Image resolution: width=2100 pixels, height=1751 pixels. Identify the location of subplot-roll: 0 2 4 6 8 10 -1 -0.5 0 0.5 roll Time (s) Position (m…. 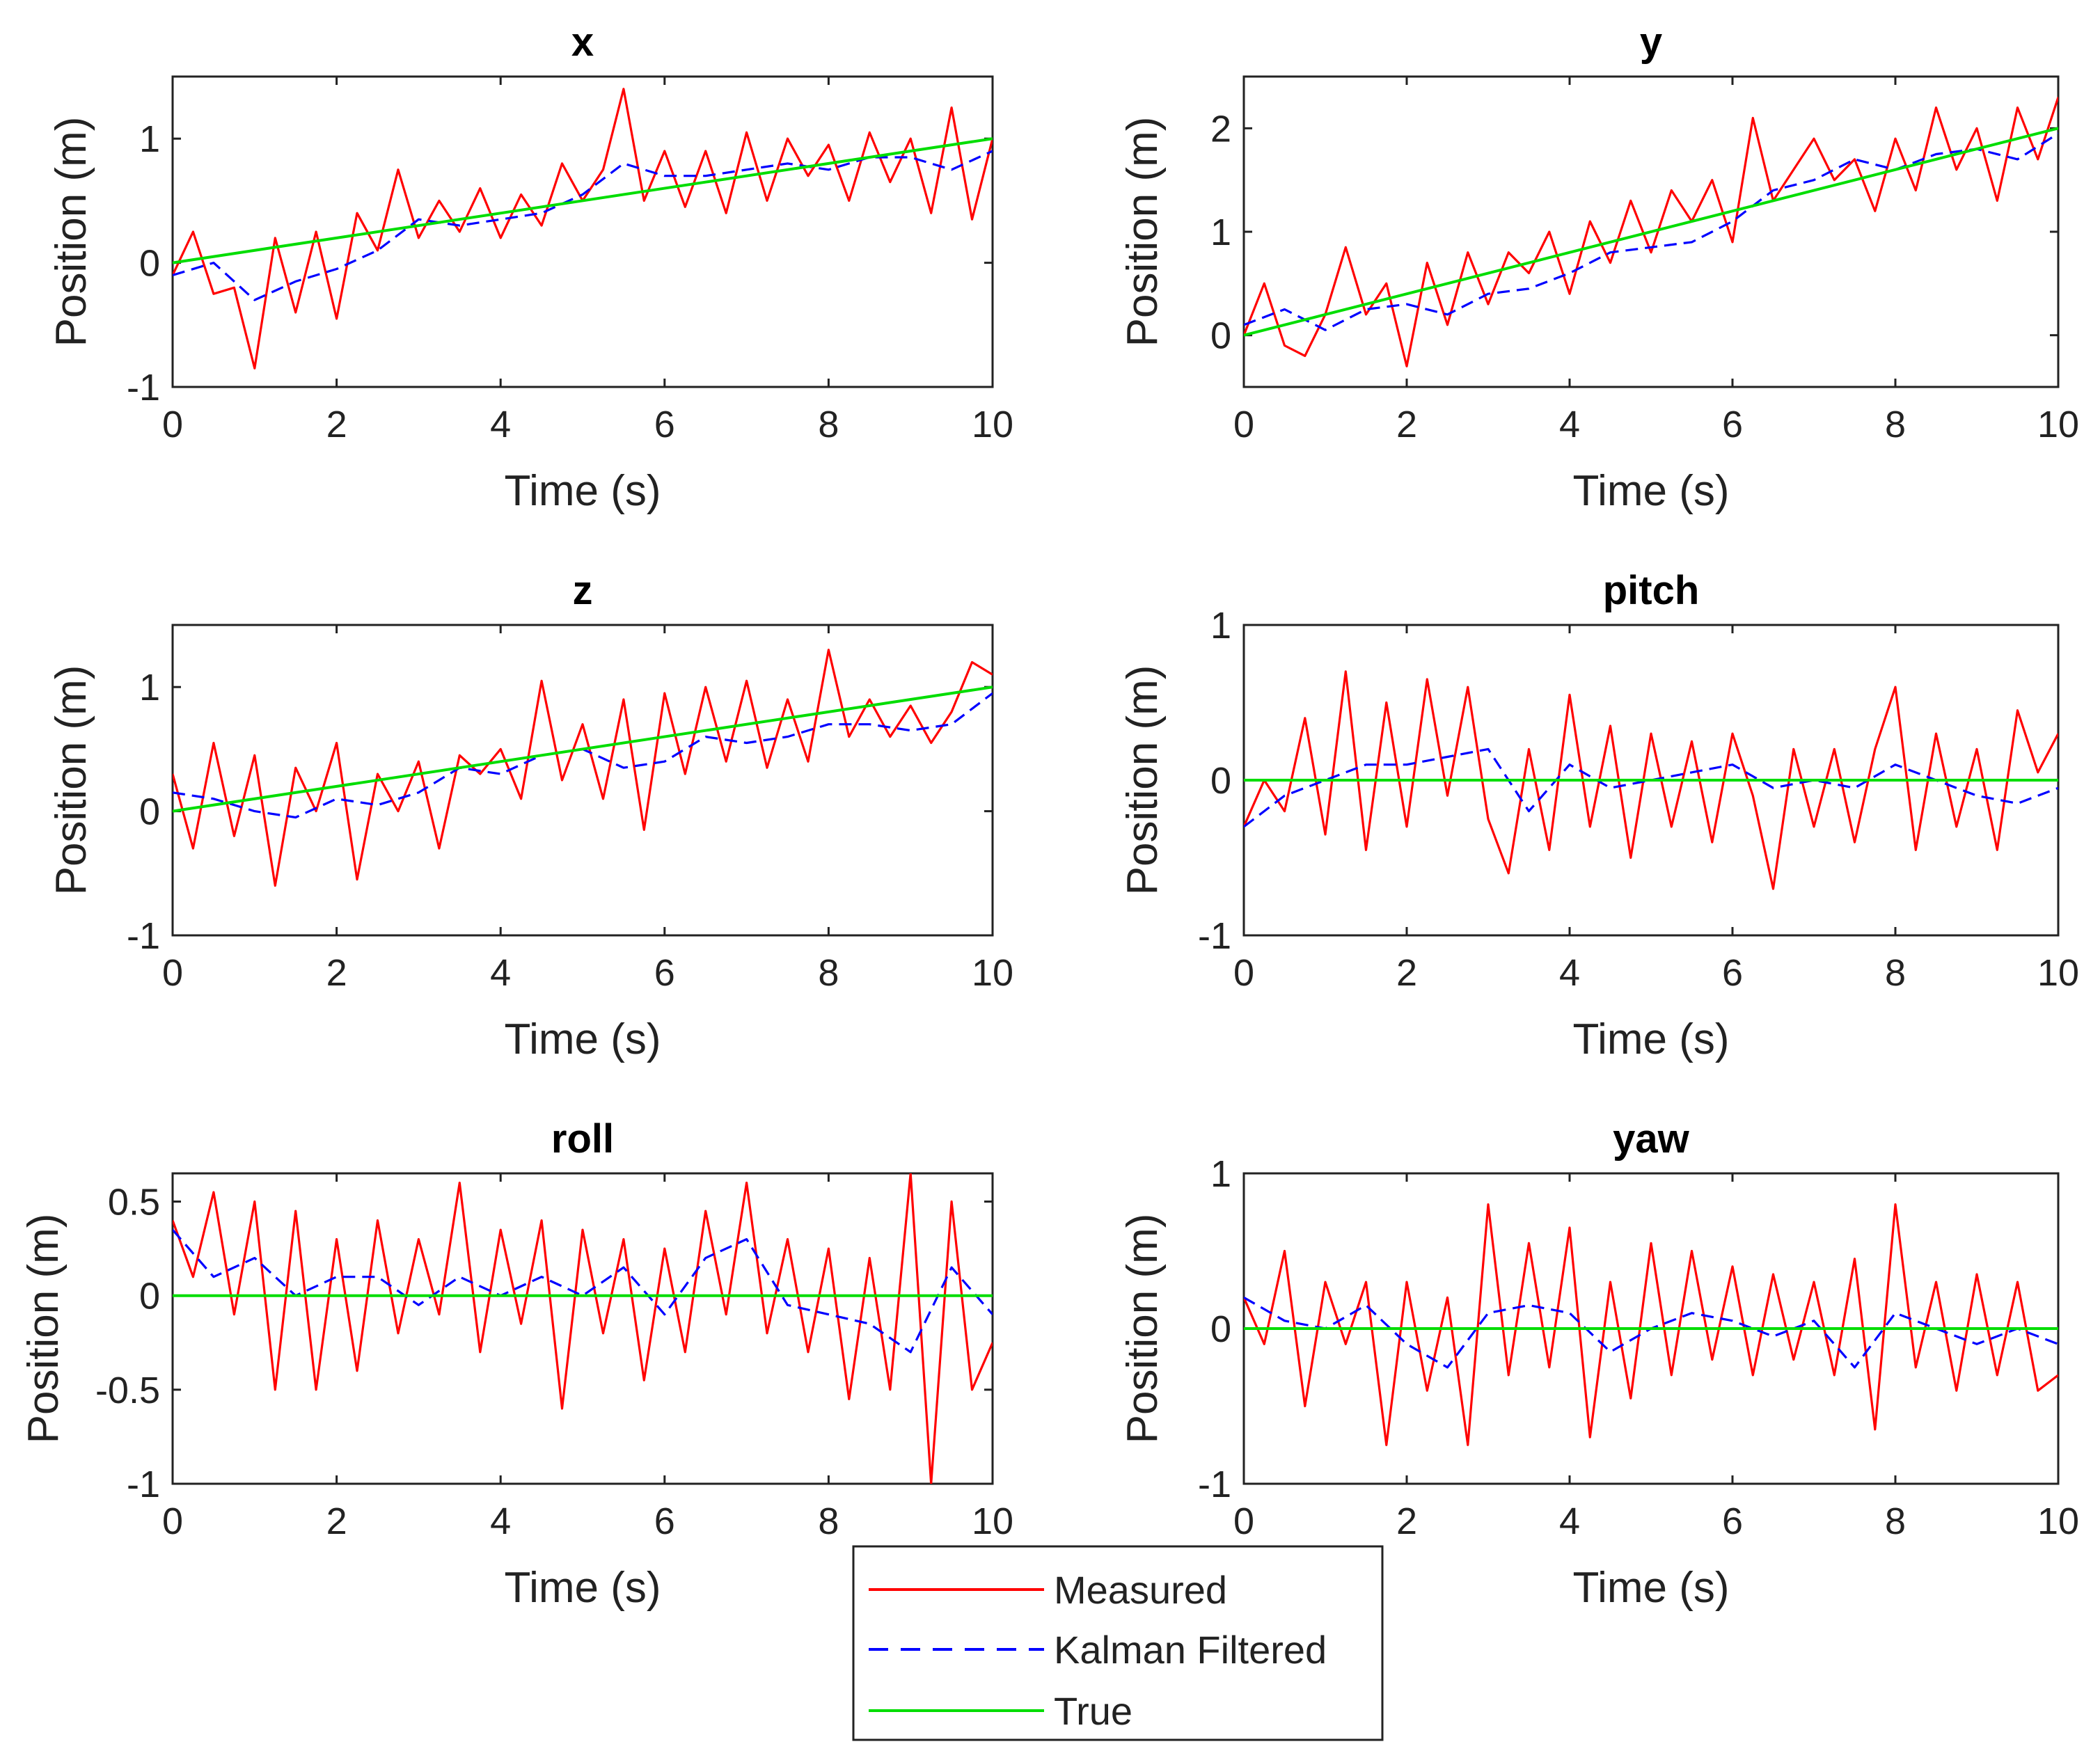
(516, 1364).